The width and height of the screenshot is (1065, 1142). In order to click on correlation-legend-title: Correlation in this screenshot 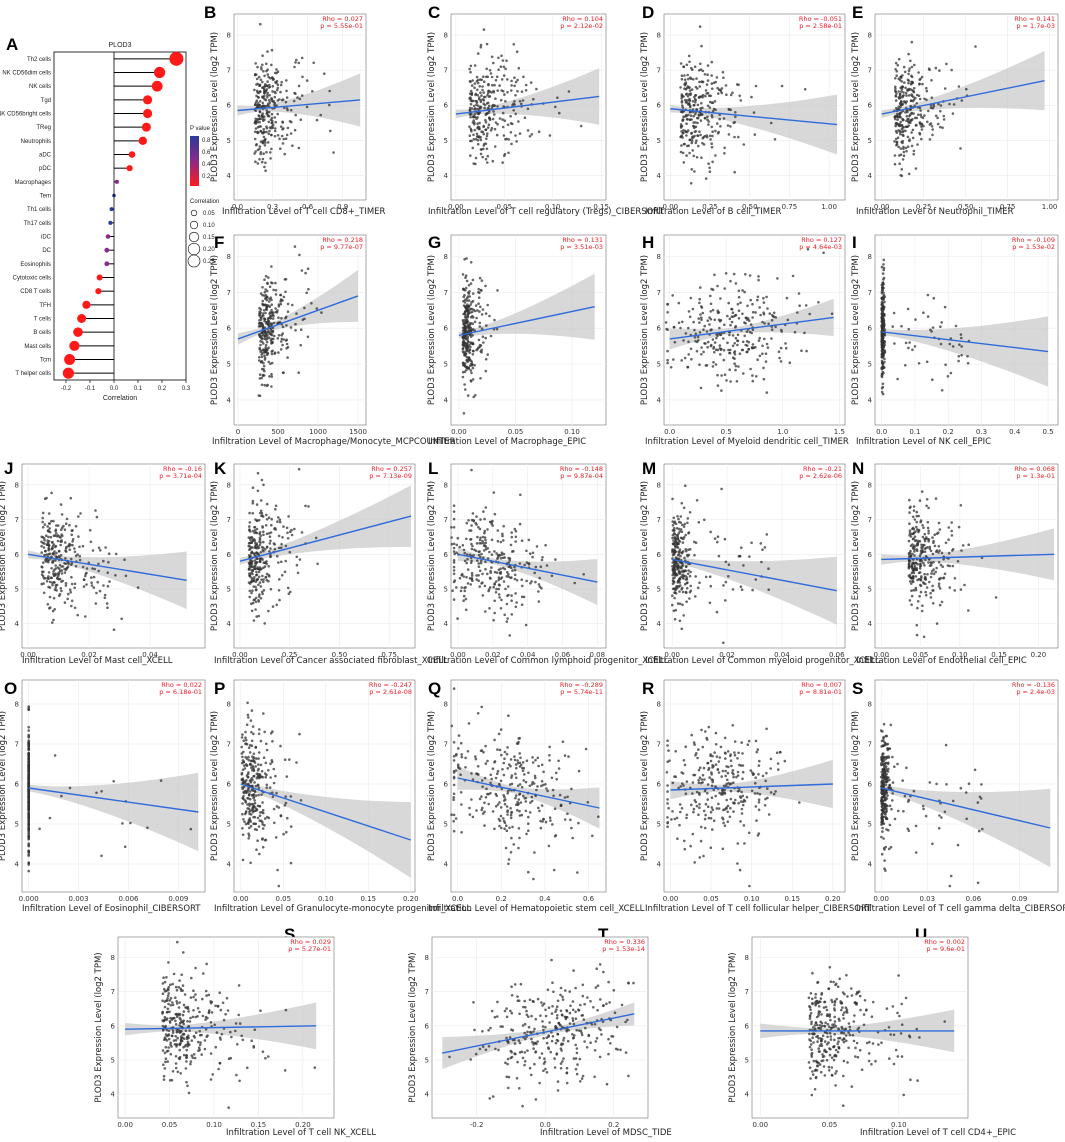, I will do `click(204, 202)`.